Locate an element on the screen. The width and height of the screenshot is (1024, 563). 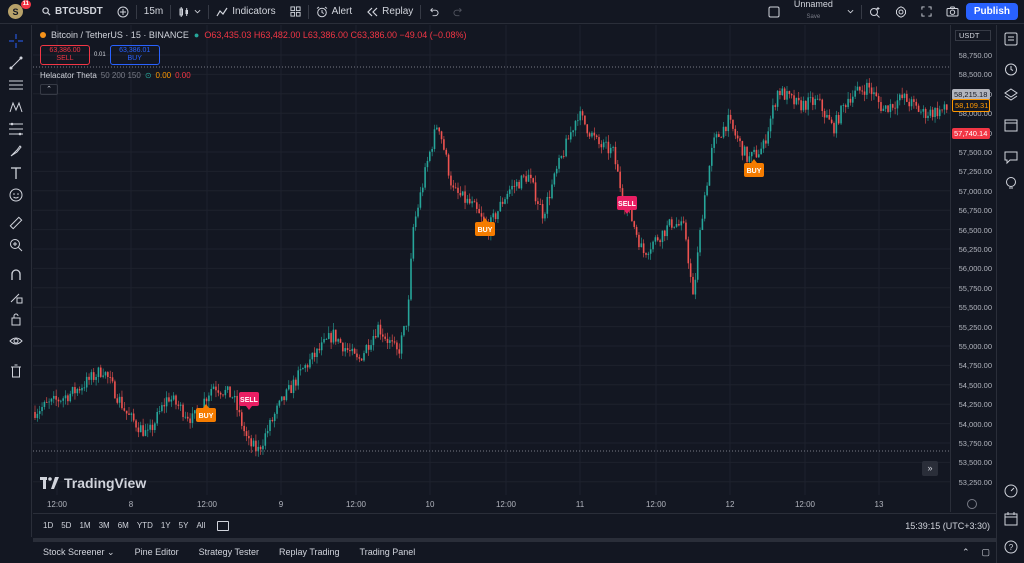
layout-checkbox is located at coordinates (774, 12).